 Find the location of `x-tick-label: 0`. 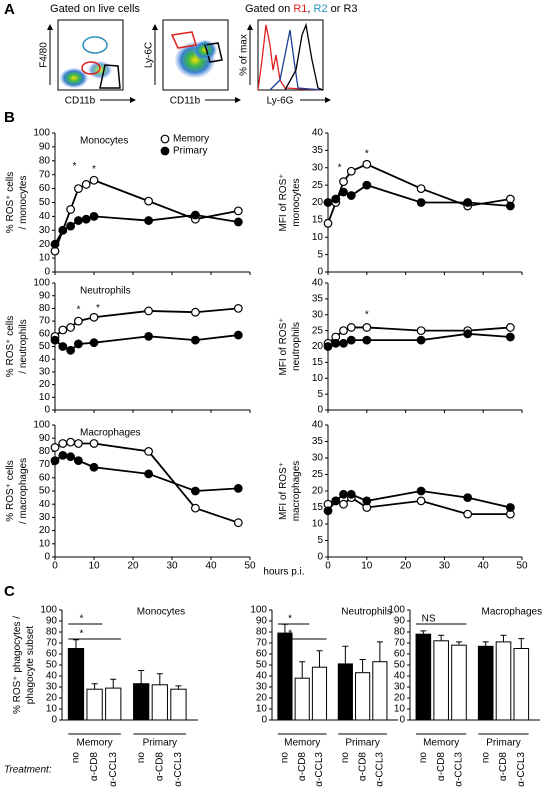

x-tick-label: 0 is located at coordinates (55, 566).